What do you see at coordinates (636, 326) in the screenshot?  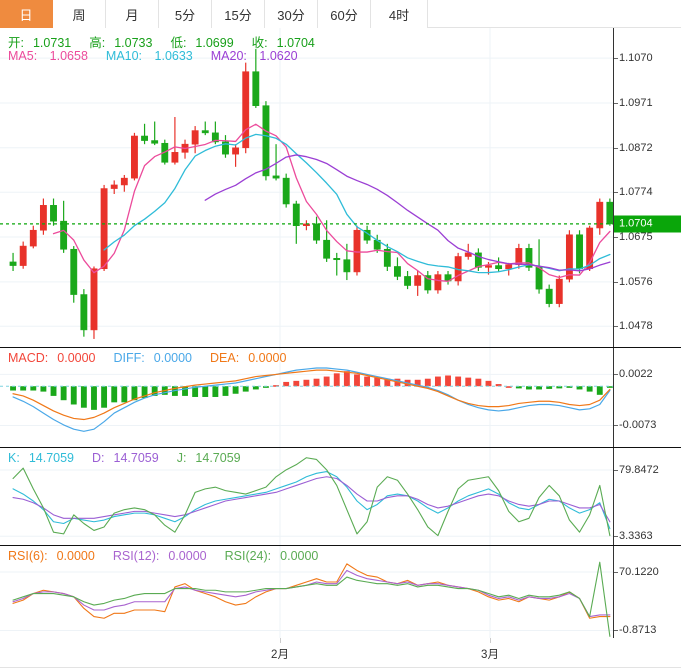 I see `price-axis-tick: 1.0478` at bounding box center [636, 326].